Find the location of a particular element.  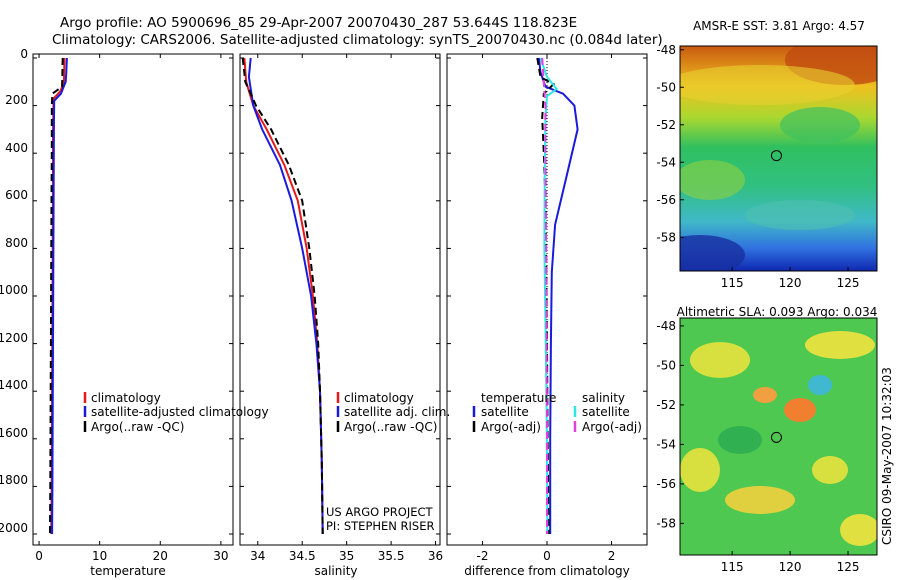

depth-tick-600: 600 is located at coordinates (16, 195).